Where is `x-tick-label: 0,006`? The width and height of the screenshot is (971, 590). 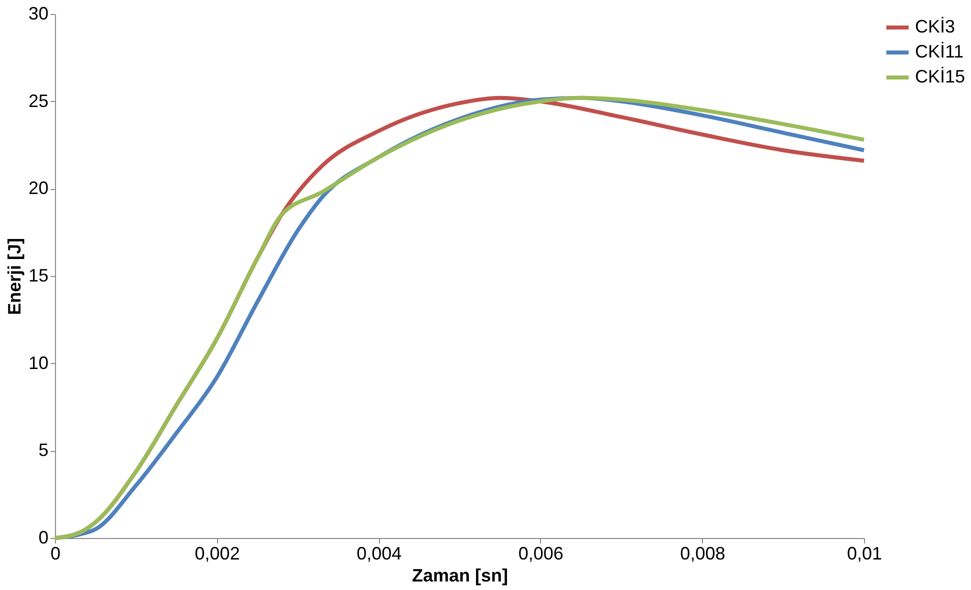
x-tick-label: 0,006 is located at coordinates (541, 554).